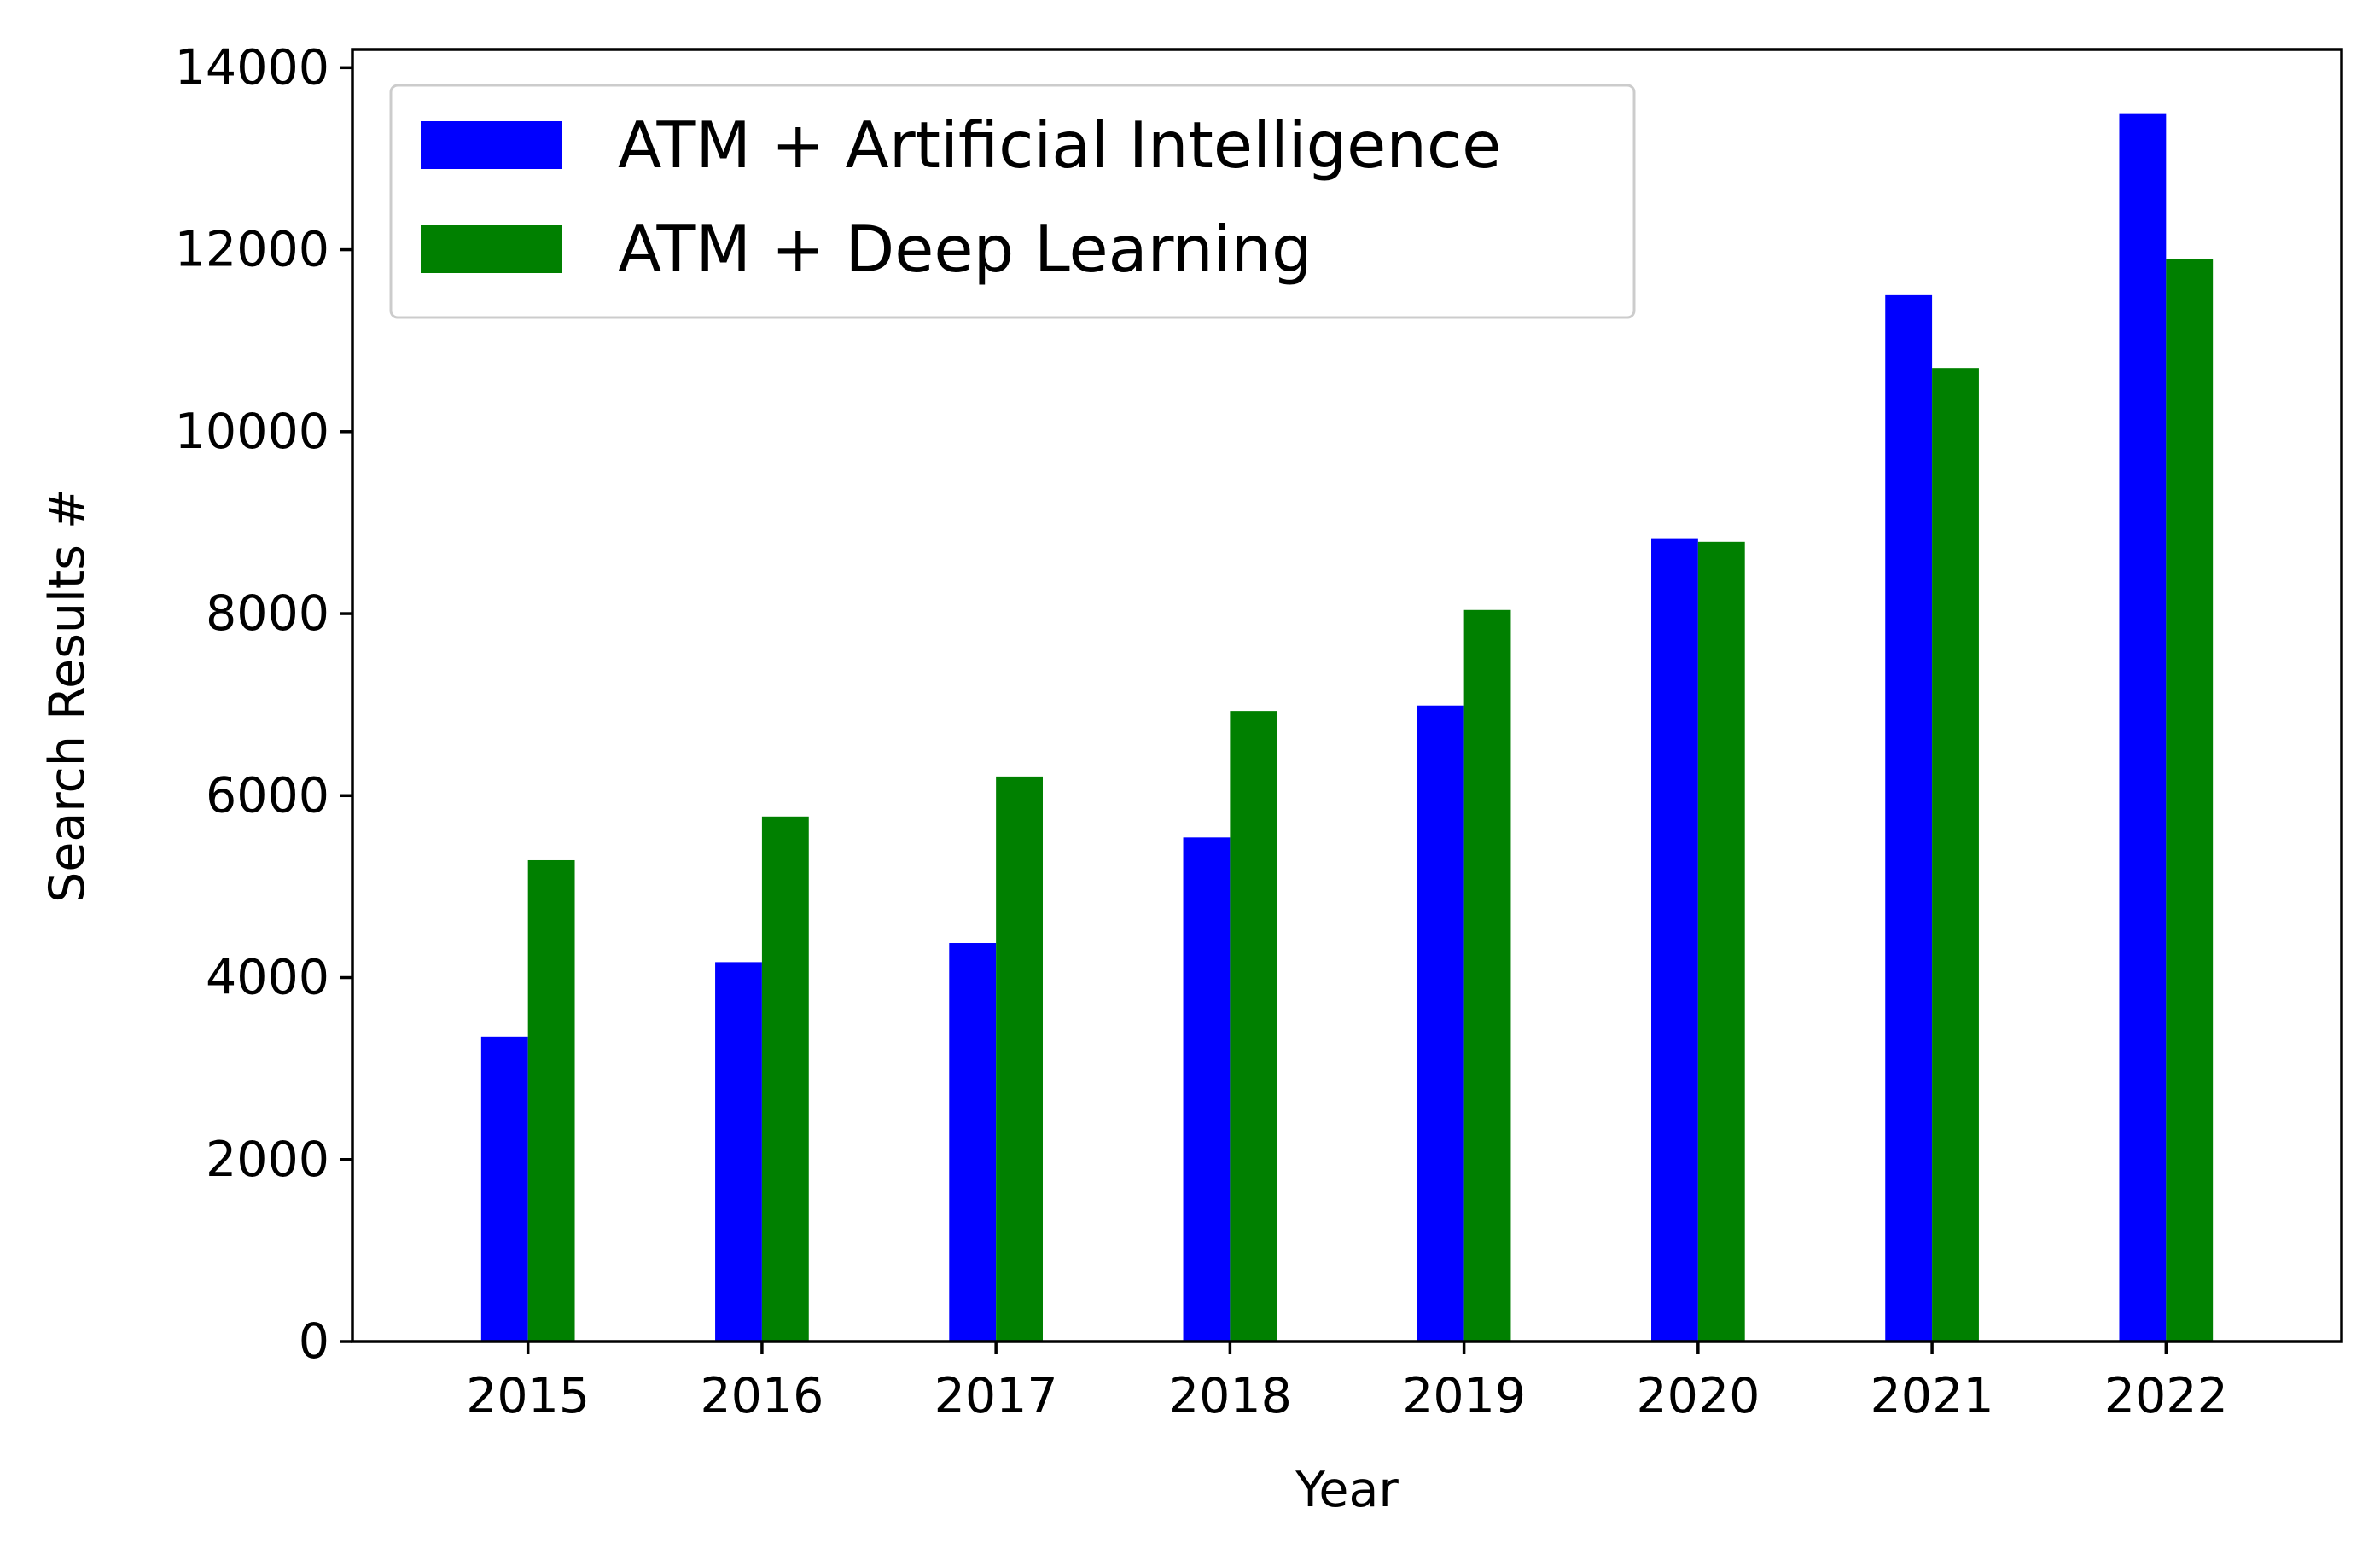 Image resolution: width=2380 pixels, height=1560 pixels. I want to click on bar-dl-2021, so click(1955, 855).